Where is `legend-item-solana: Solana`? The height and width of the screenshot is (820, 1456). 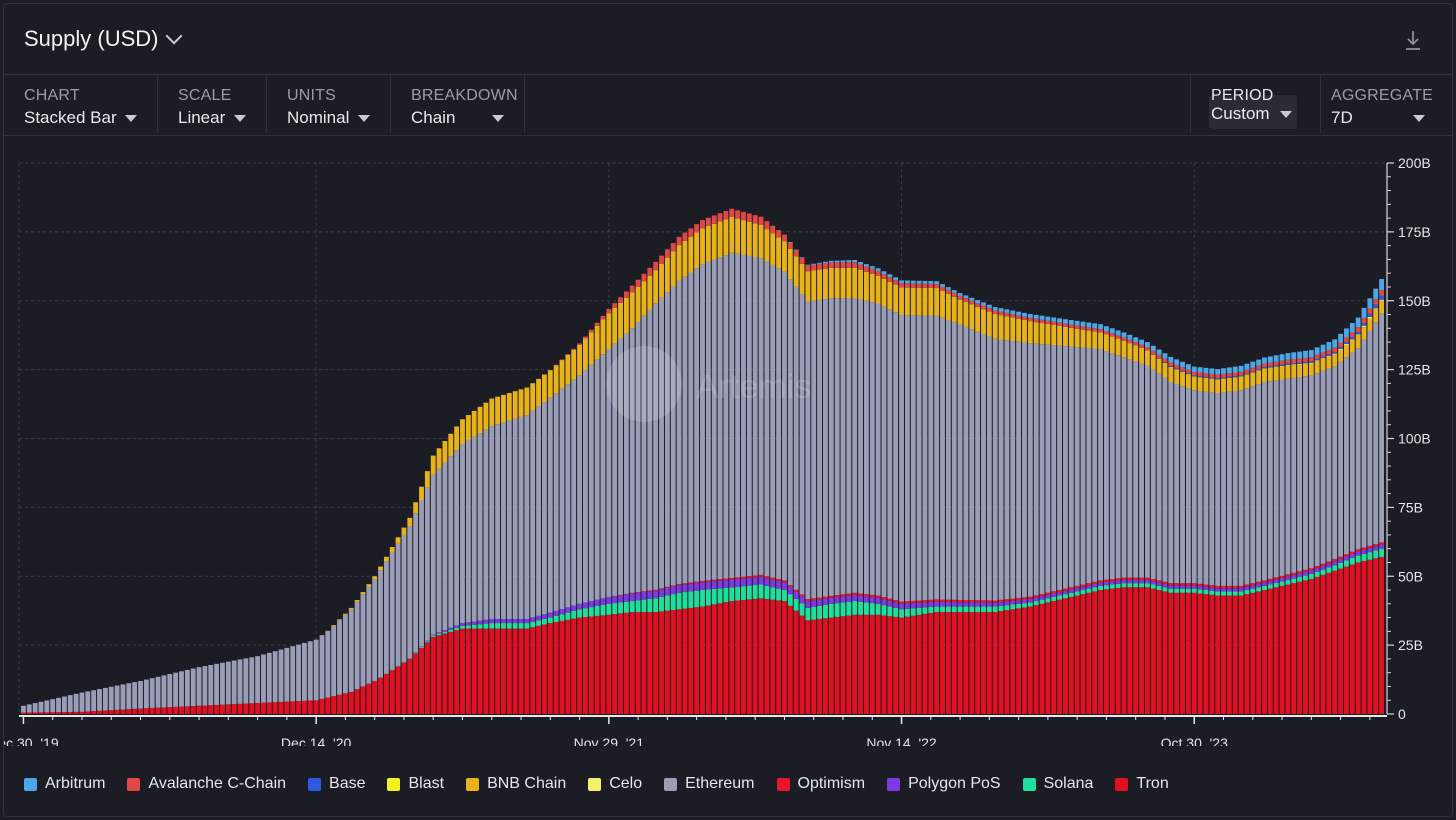
legend-item-solana: Solana is located at coordinates (1057, 784).